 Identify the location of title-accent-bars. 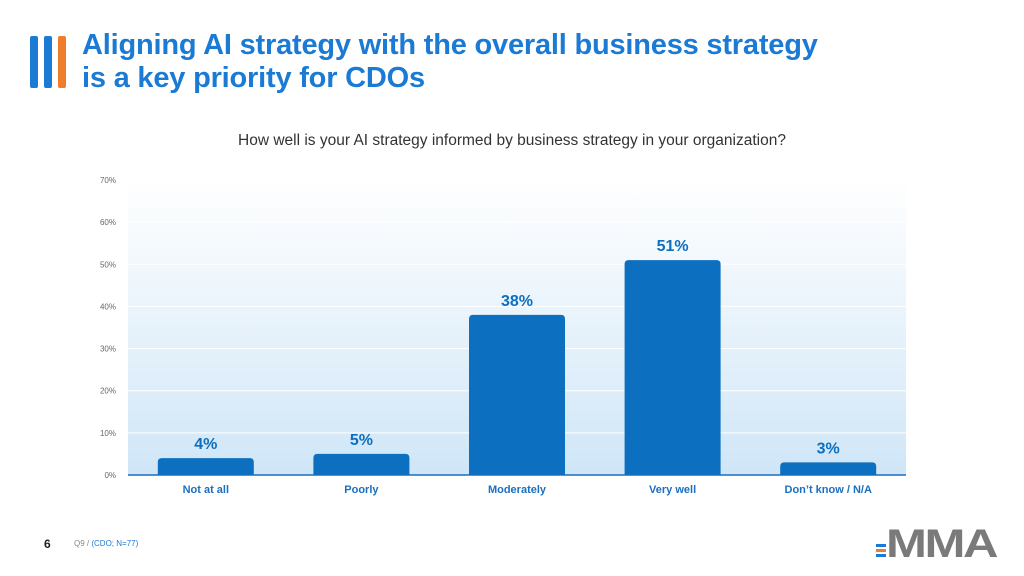
(50, 62).